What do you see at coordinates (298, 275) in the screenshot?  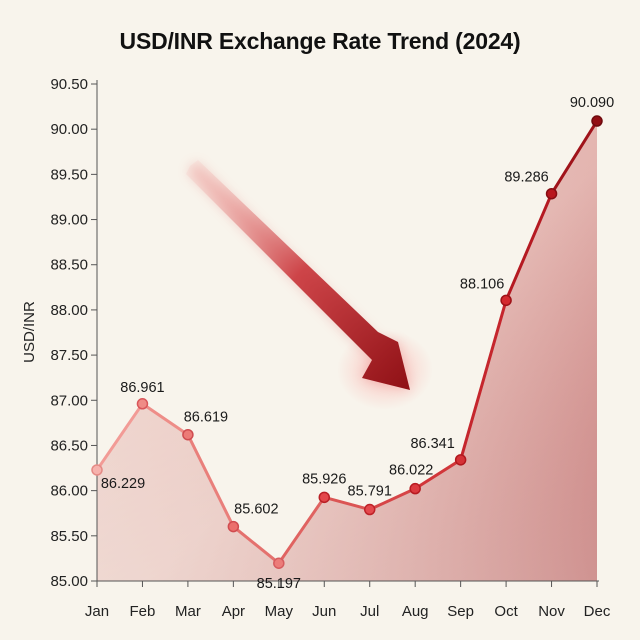 I see `trend-arrow` at bounding box center [298, 275].